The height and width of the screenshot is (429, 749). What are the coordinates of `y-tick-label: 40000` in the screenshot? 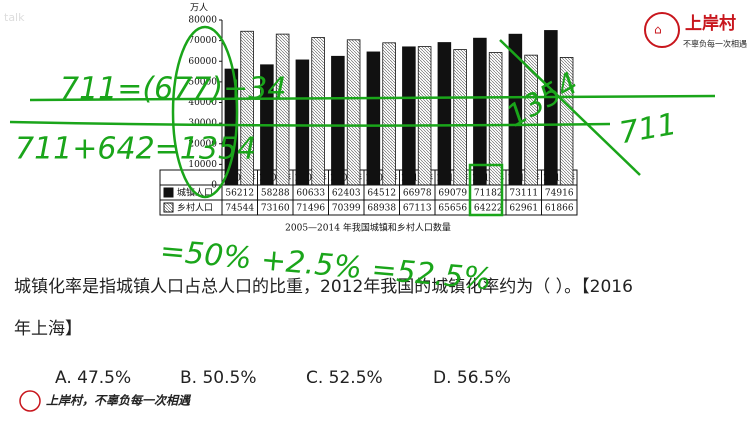 It's located at (202, 103).